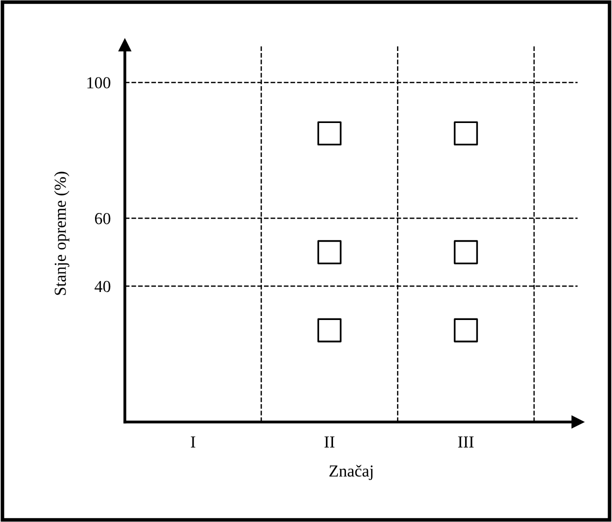  Describe the element at coordinates (466, 442) in the screenshot. I see `x-tick-label: III` at that location.